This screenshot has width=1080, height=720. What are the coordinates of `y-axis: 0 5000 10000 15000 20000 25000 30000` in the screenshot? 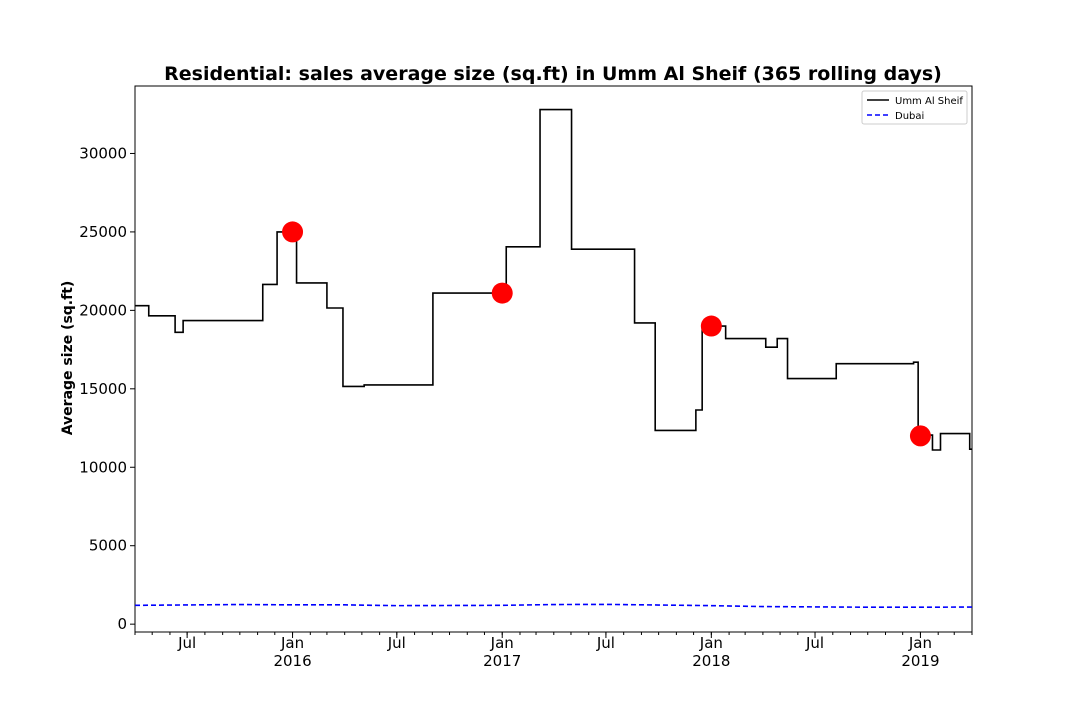 It's located at (107, 388).